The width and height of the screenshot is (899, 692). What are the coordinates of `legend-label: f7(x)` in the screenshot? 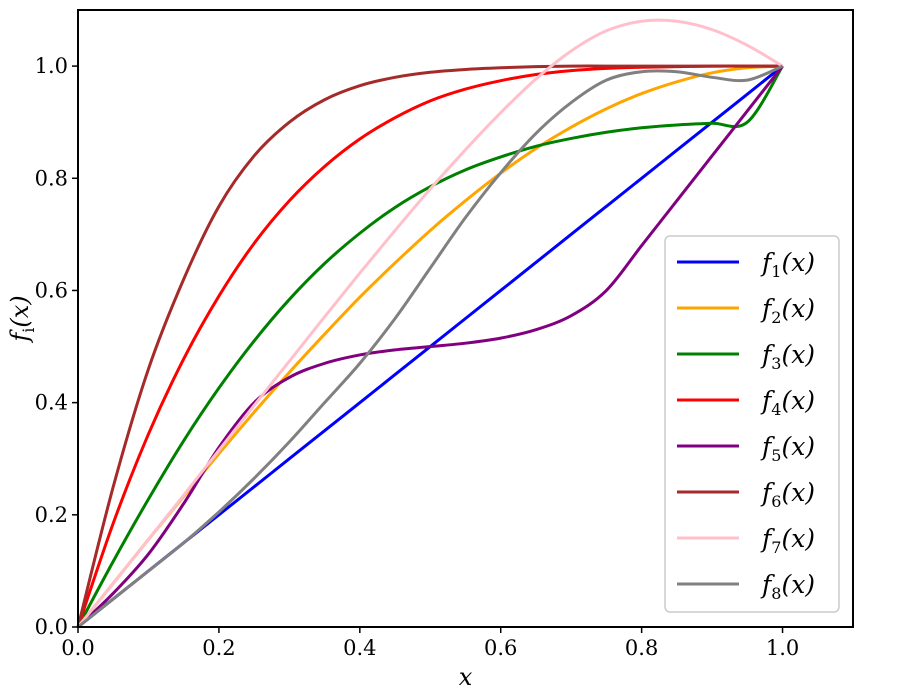 It's located at (787, 540).